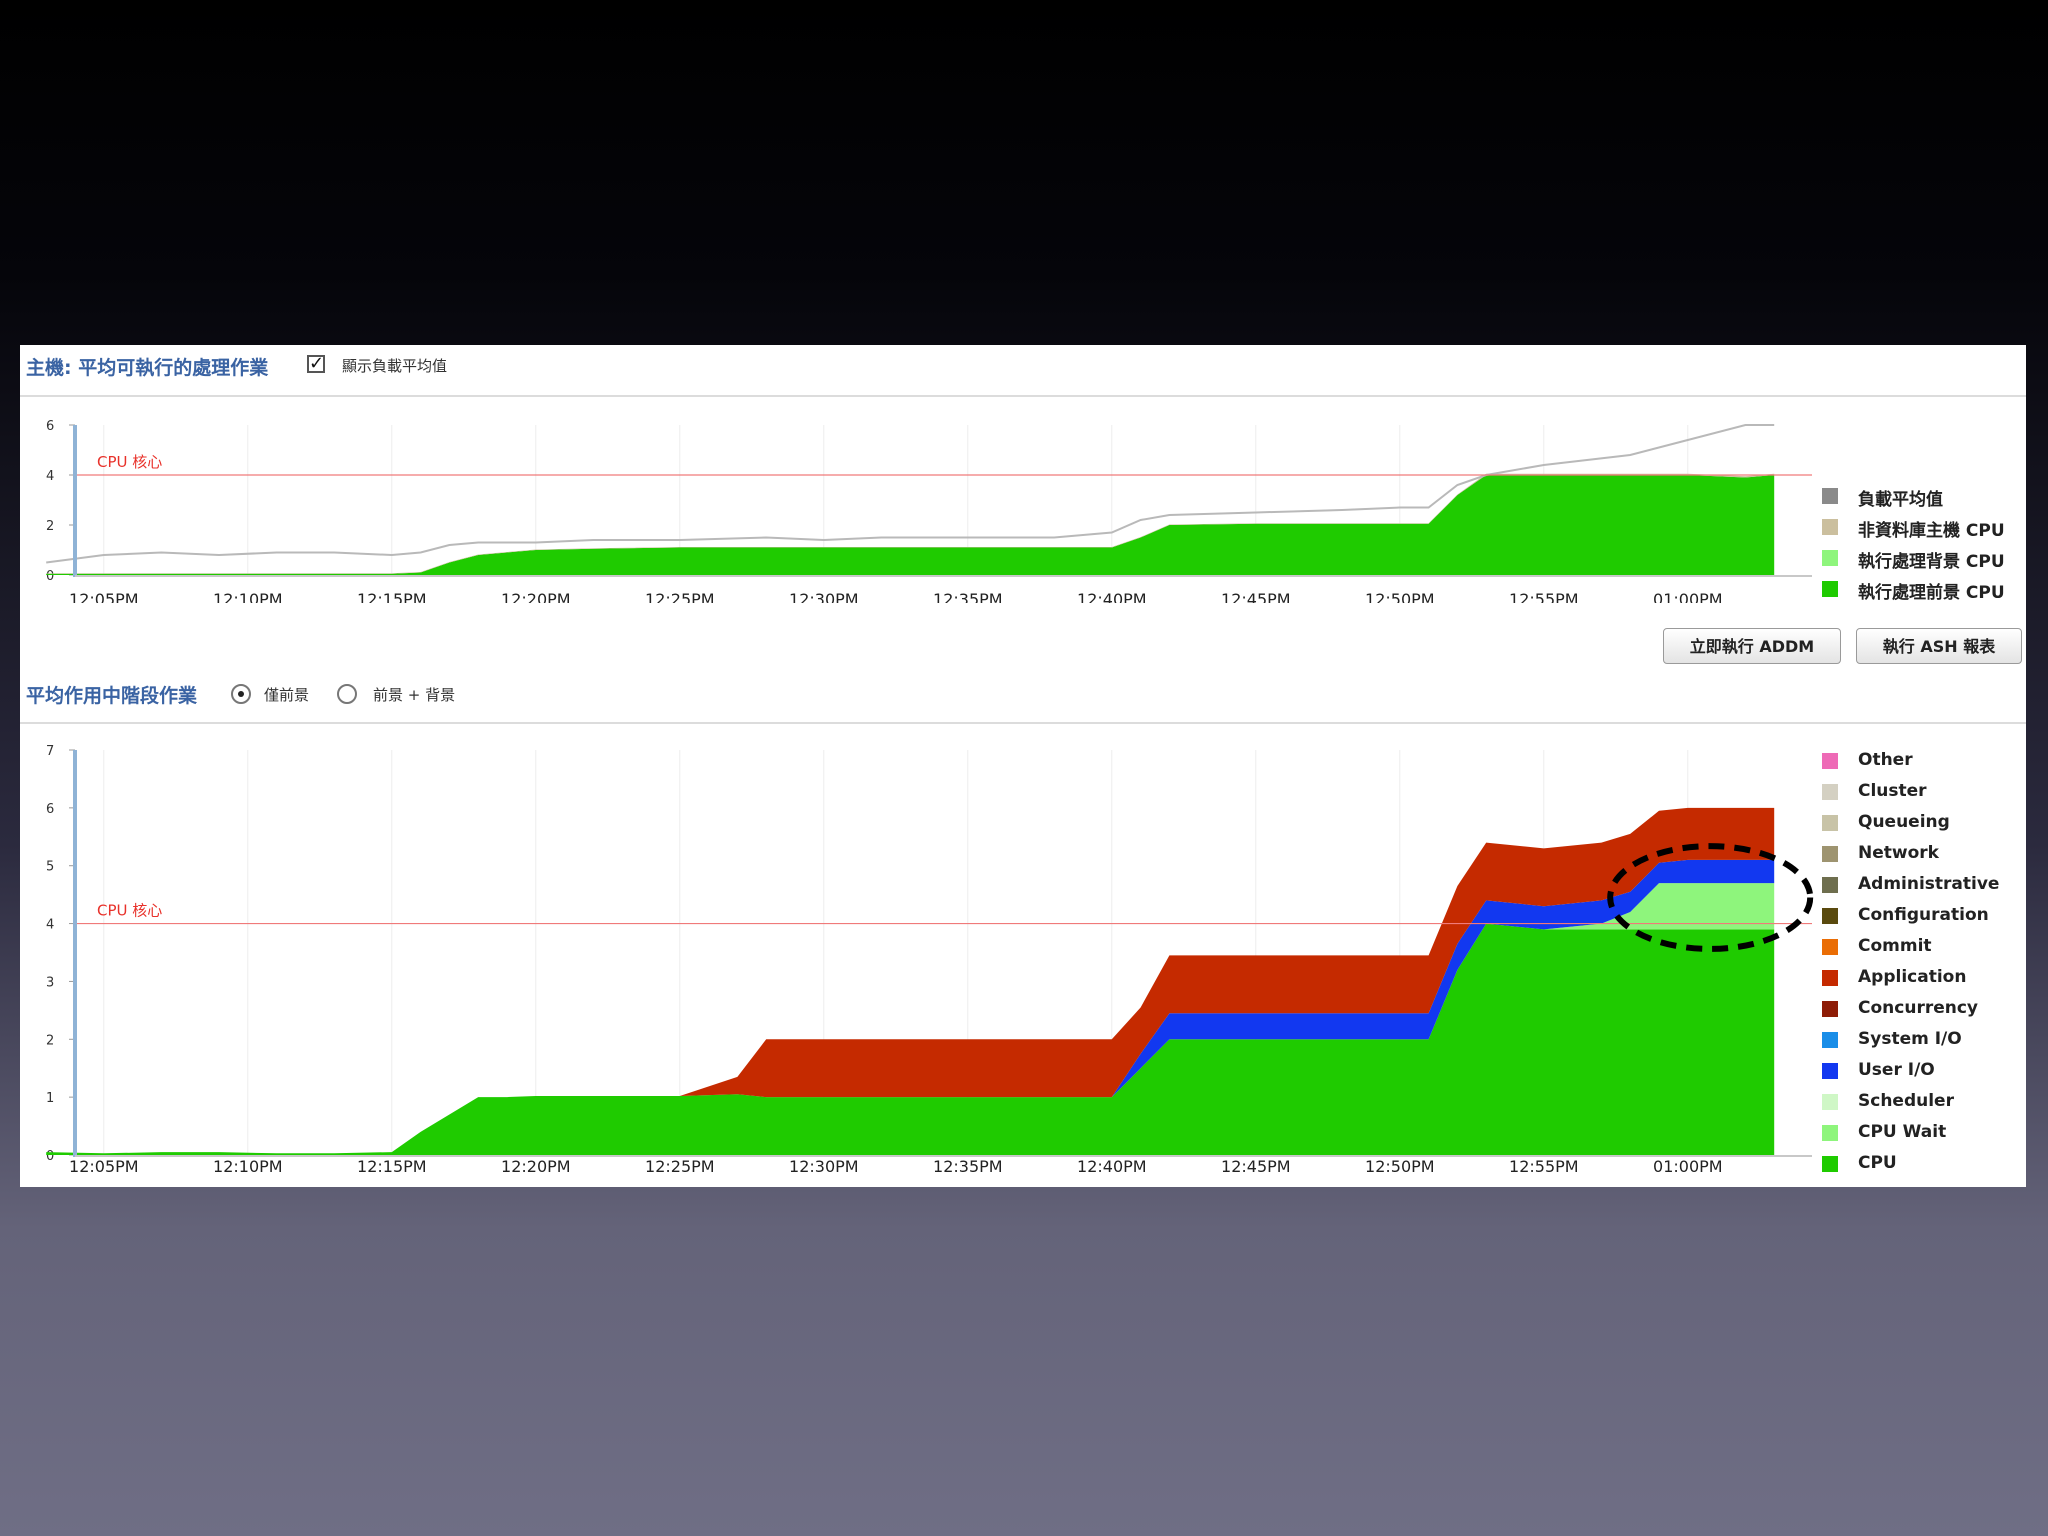 The image size is (2048, 1536). Describe the element at coordinates (536, 596) in the screenshot. I see `host-xtick-label-3: 12:20PM` at that location.